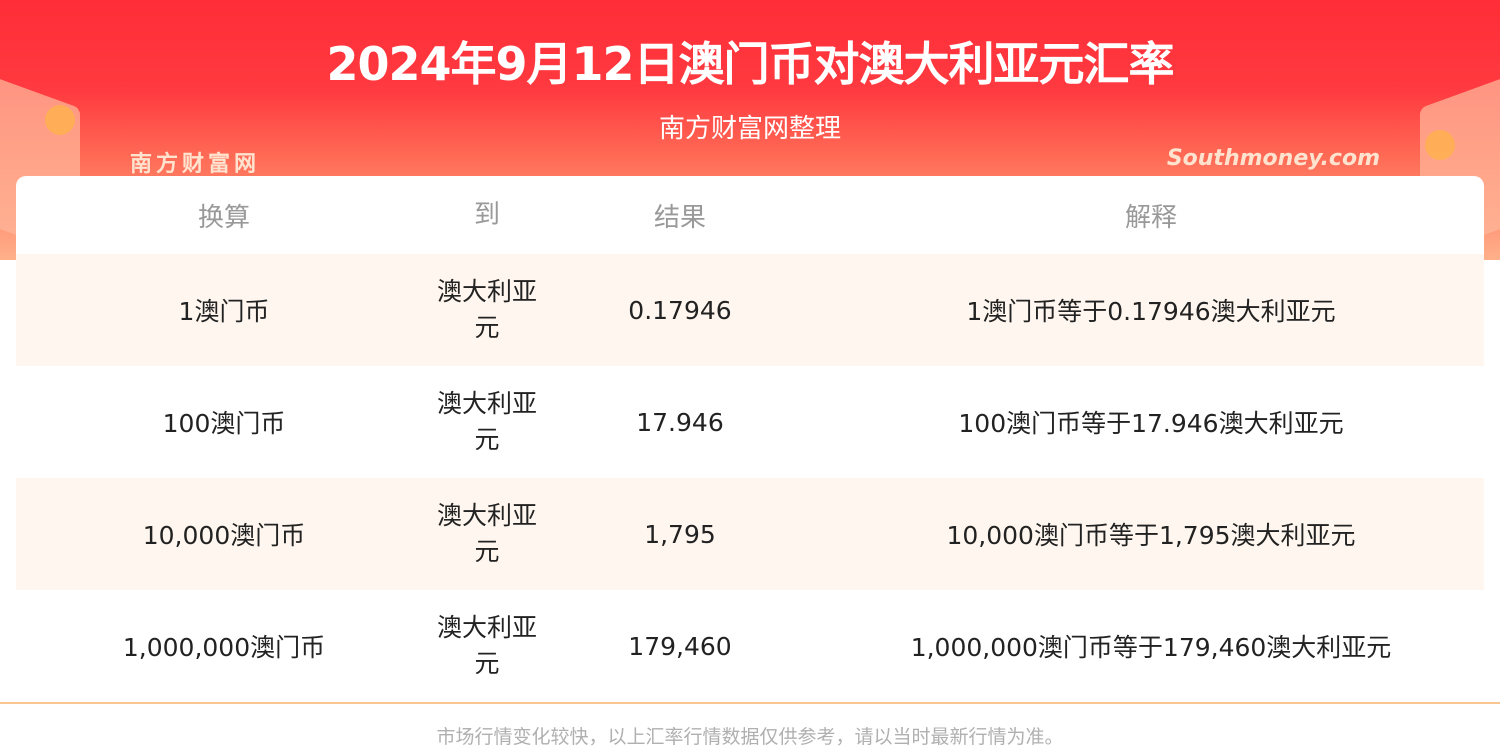  What do you see at coordinates (223, 217) in the screenshot?
I see `column-header-convert: 换算` at bounding box center [223, 217].